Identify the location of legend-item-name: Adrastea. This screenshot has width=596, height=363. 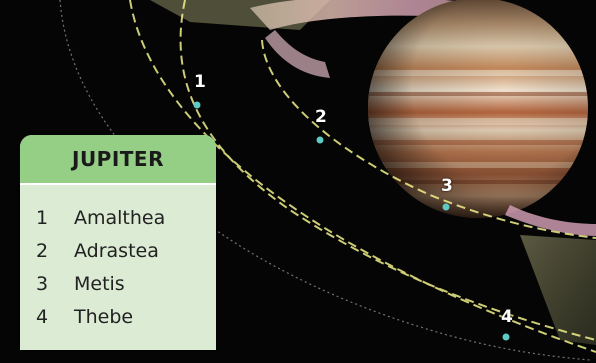
(116, 250).